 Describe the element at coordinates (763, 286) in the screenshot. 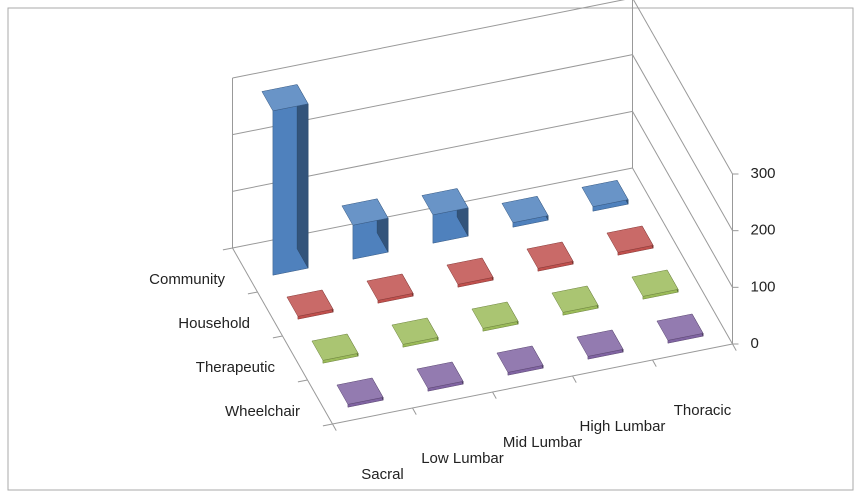

I see `y-tick-label: 100` at that location.